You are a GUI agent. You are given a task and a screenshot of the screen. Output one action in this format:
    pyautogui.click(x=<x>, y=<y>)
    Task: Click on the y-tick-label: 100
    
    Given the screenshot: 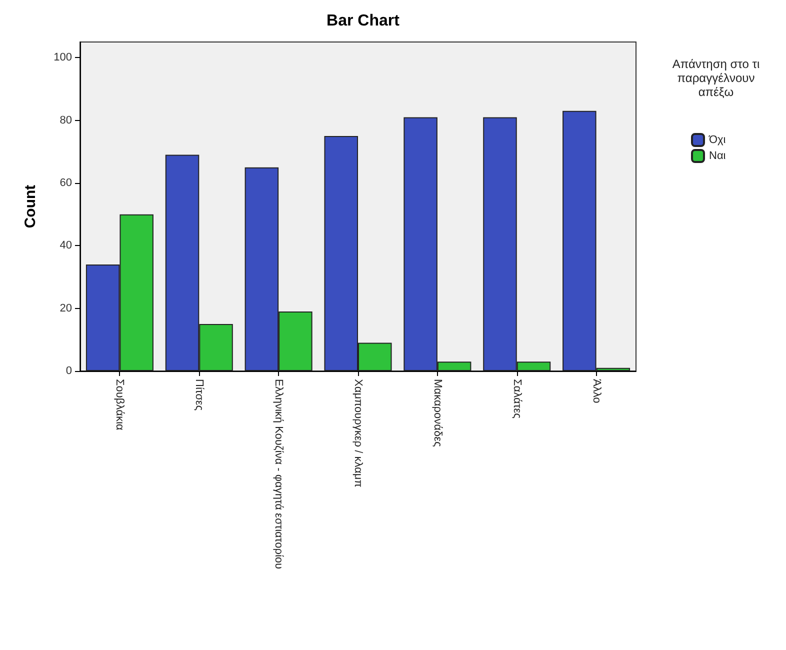 What is the action you would take?
    pyautogui.click(x=63, y=58)
    